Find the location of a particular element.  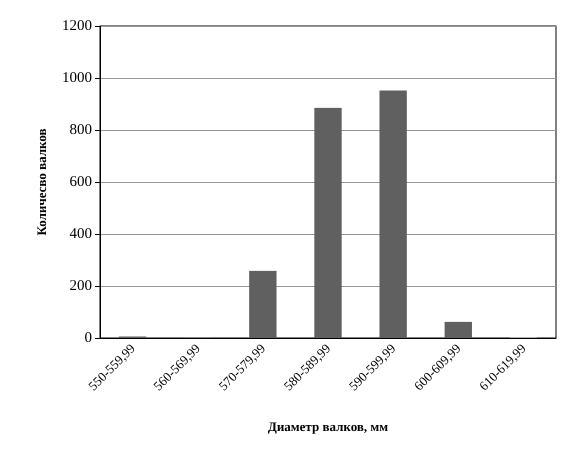

y-tick-label: 200 is located at coordinates (81, 286).